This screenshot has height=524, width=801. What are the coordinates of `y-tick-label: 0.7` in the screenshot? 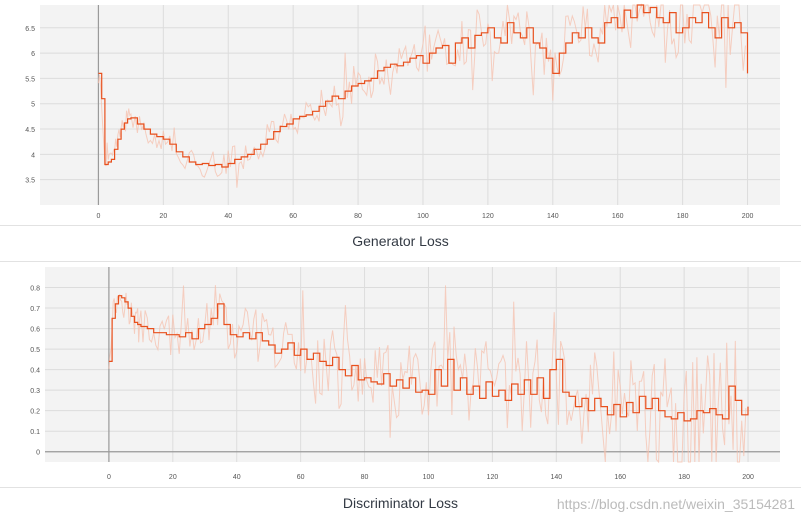 It's located at (35, 309).